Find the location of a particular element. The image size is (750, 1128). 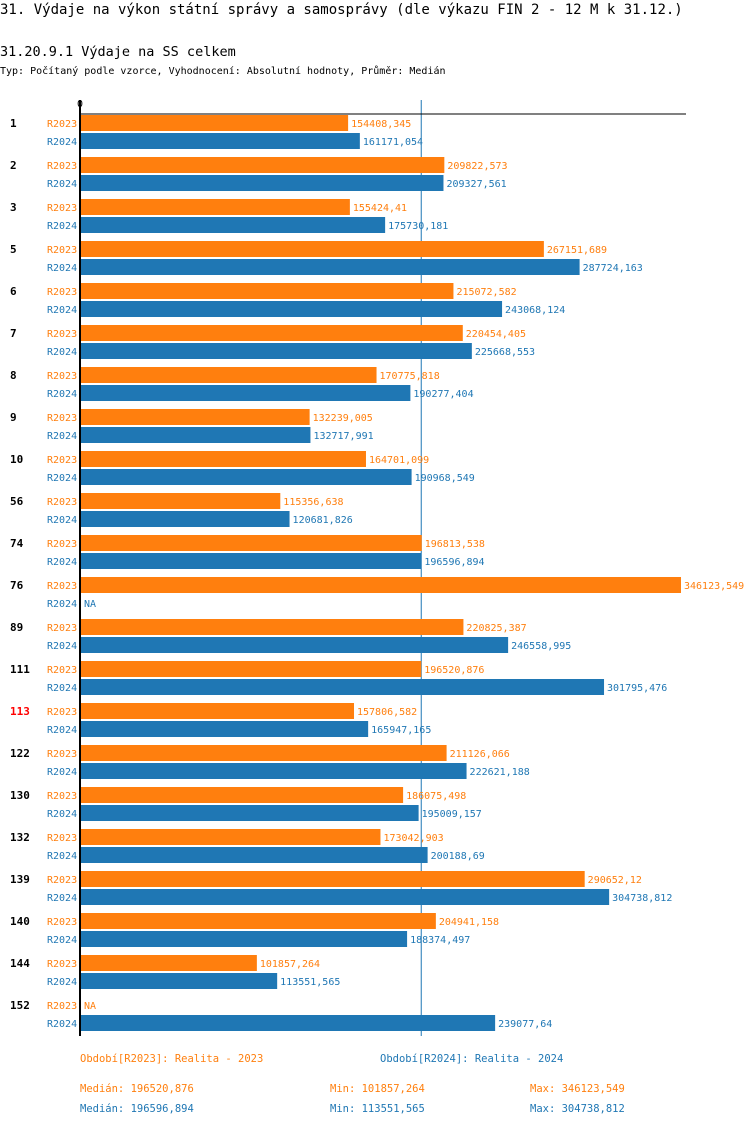

category-label: 74 is located at coordinates (17, 543).